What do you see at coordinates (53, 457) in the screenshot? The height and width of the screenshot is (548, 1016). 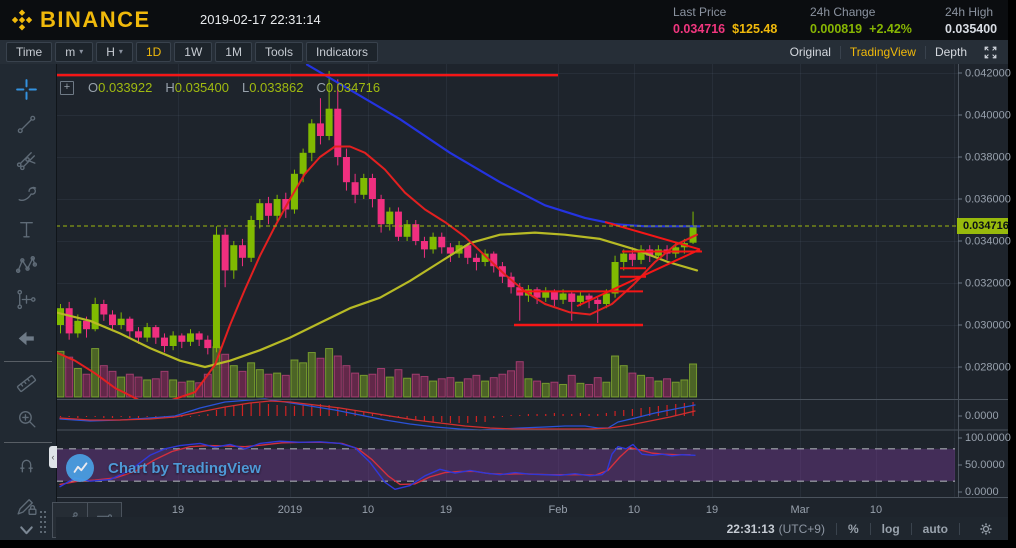 I see `sidebar-collapse-tab: ‹` at bounding box center [53, 457].